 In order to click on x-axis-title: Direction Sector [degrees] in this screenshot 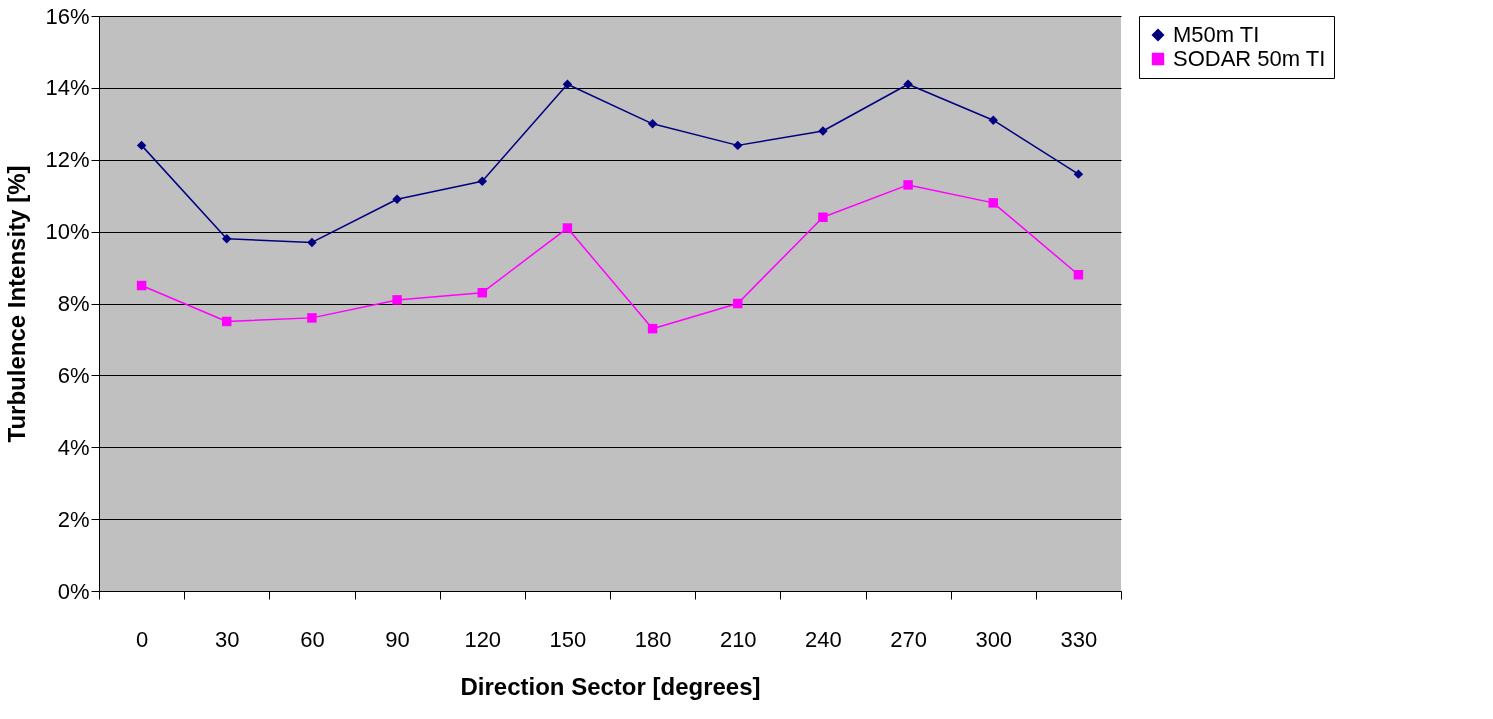, I will do `click(610, 686)`.